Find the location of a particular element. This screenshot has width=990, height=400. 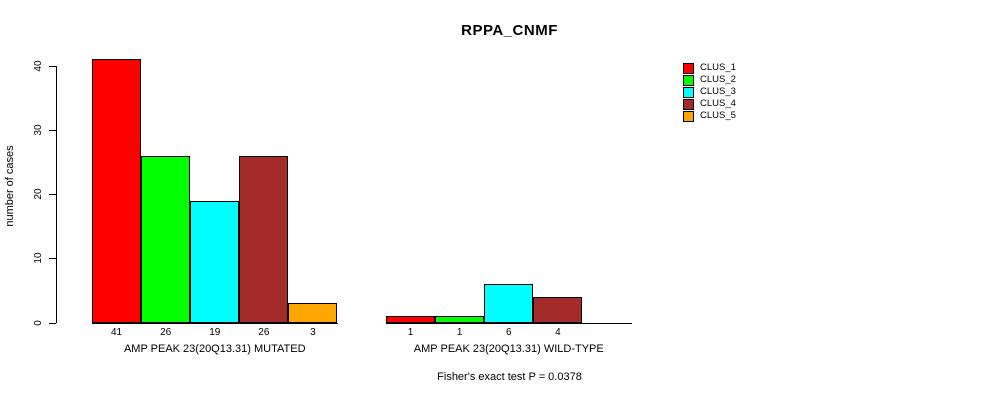

bar-count-label: 4 is located at coordinates (558, 332).